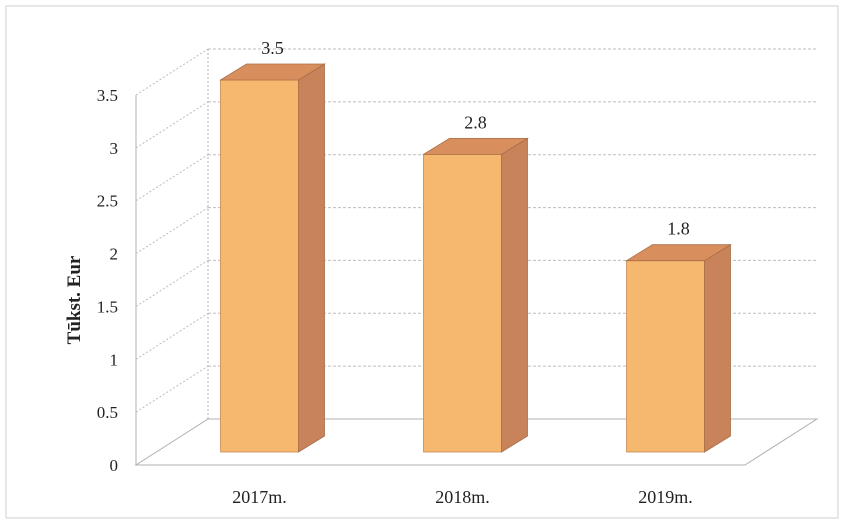 The height and width of the screenshot is (525, 846). Describe the element at coordinates (114, 465) in the screenshot. I see `y-tick-label: 0` at that location.